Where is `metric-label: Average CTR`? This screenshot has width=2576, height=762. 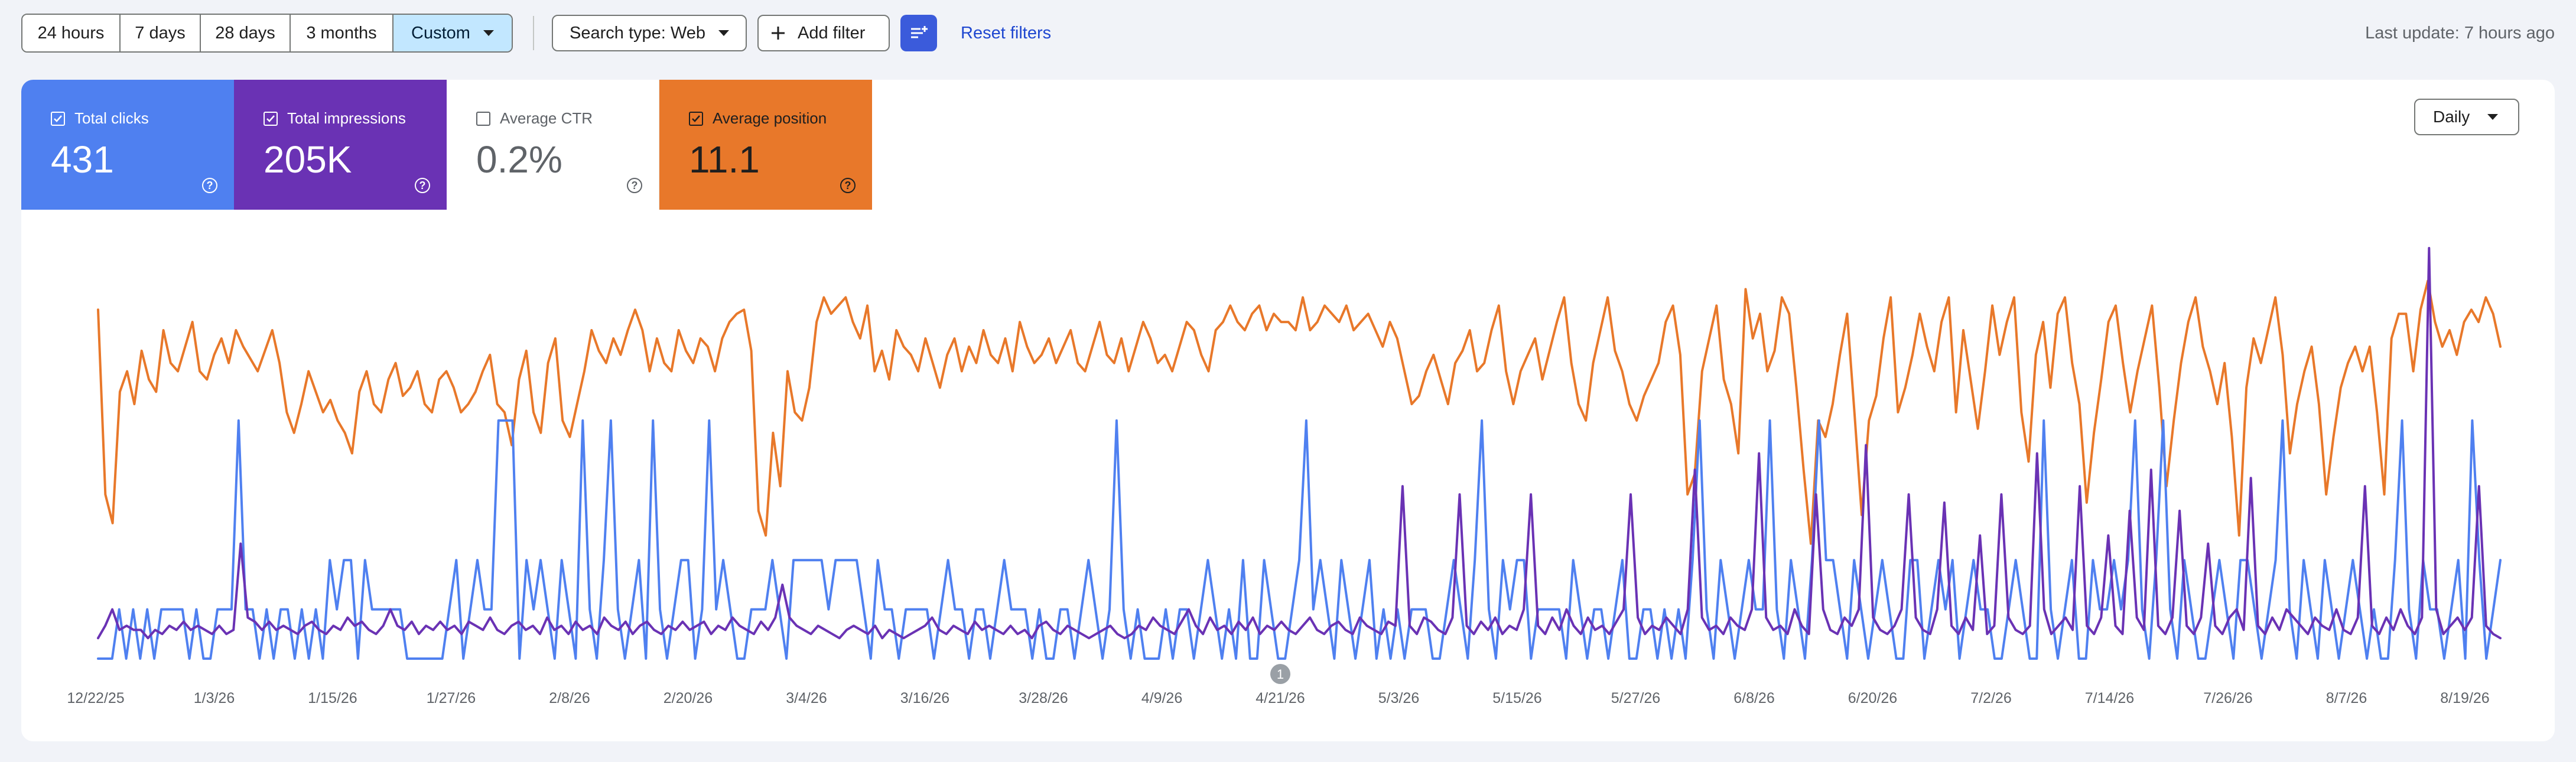 metric-label: Average CTR is located at coordinates (546, 118).